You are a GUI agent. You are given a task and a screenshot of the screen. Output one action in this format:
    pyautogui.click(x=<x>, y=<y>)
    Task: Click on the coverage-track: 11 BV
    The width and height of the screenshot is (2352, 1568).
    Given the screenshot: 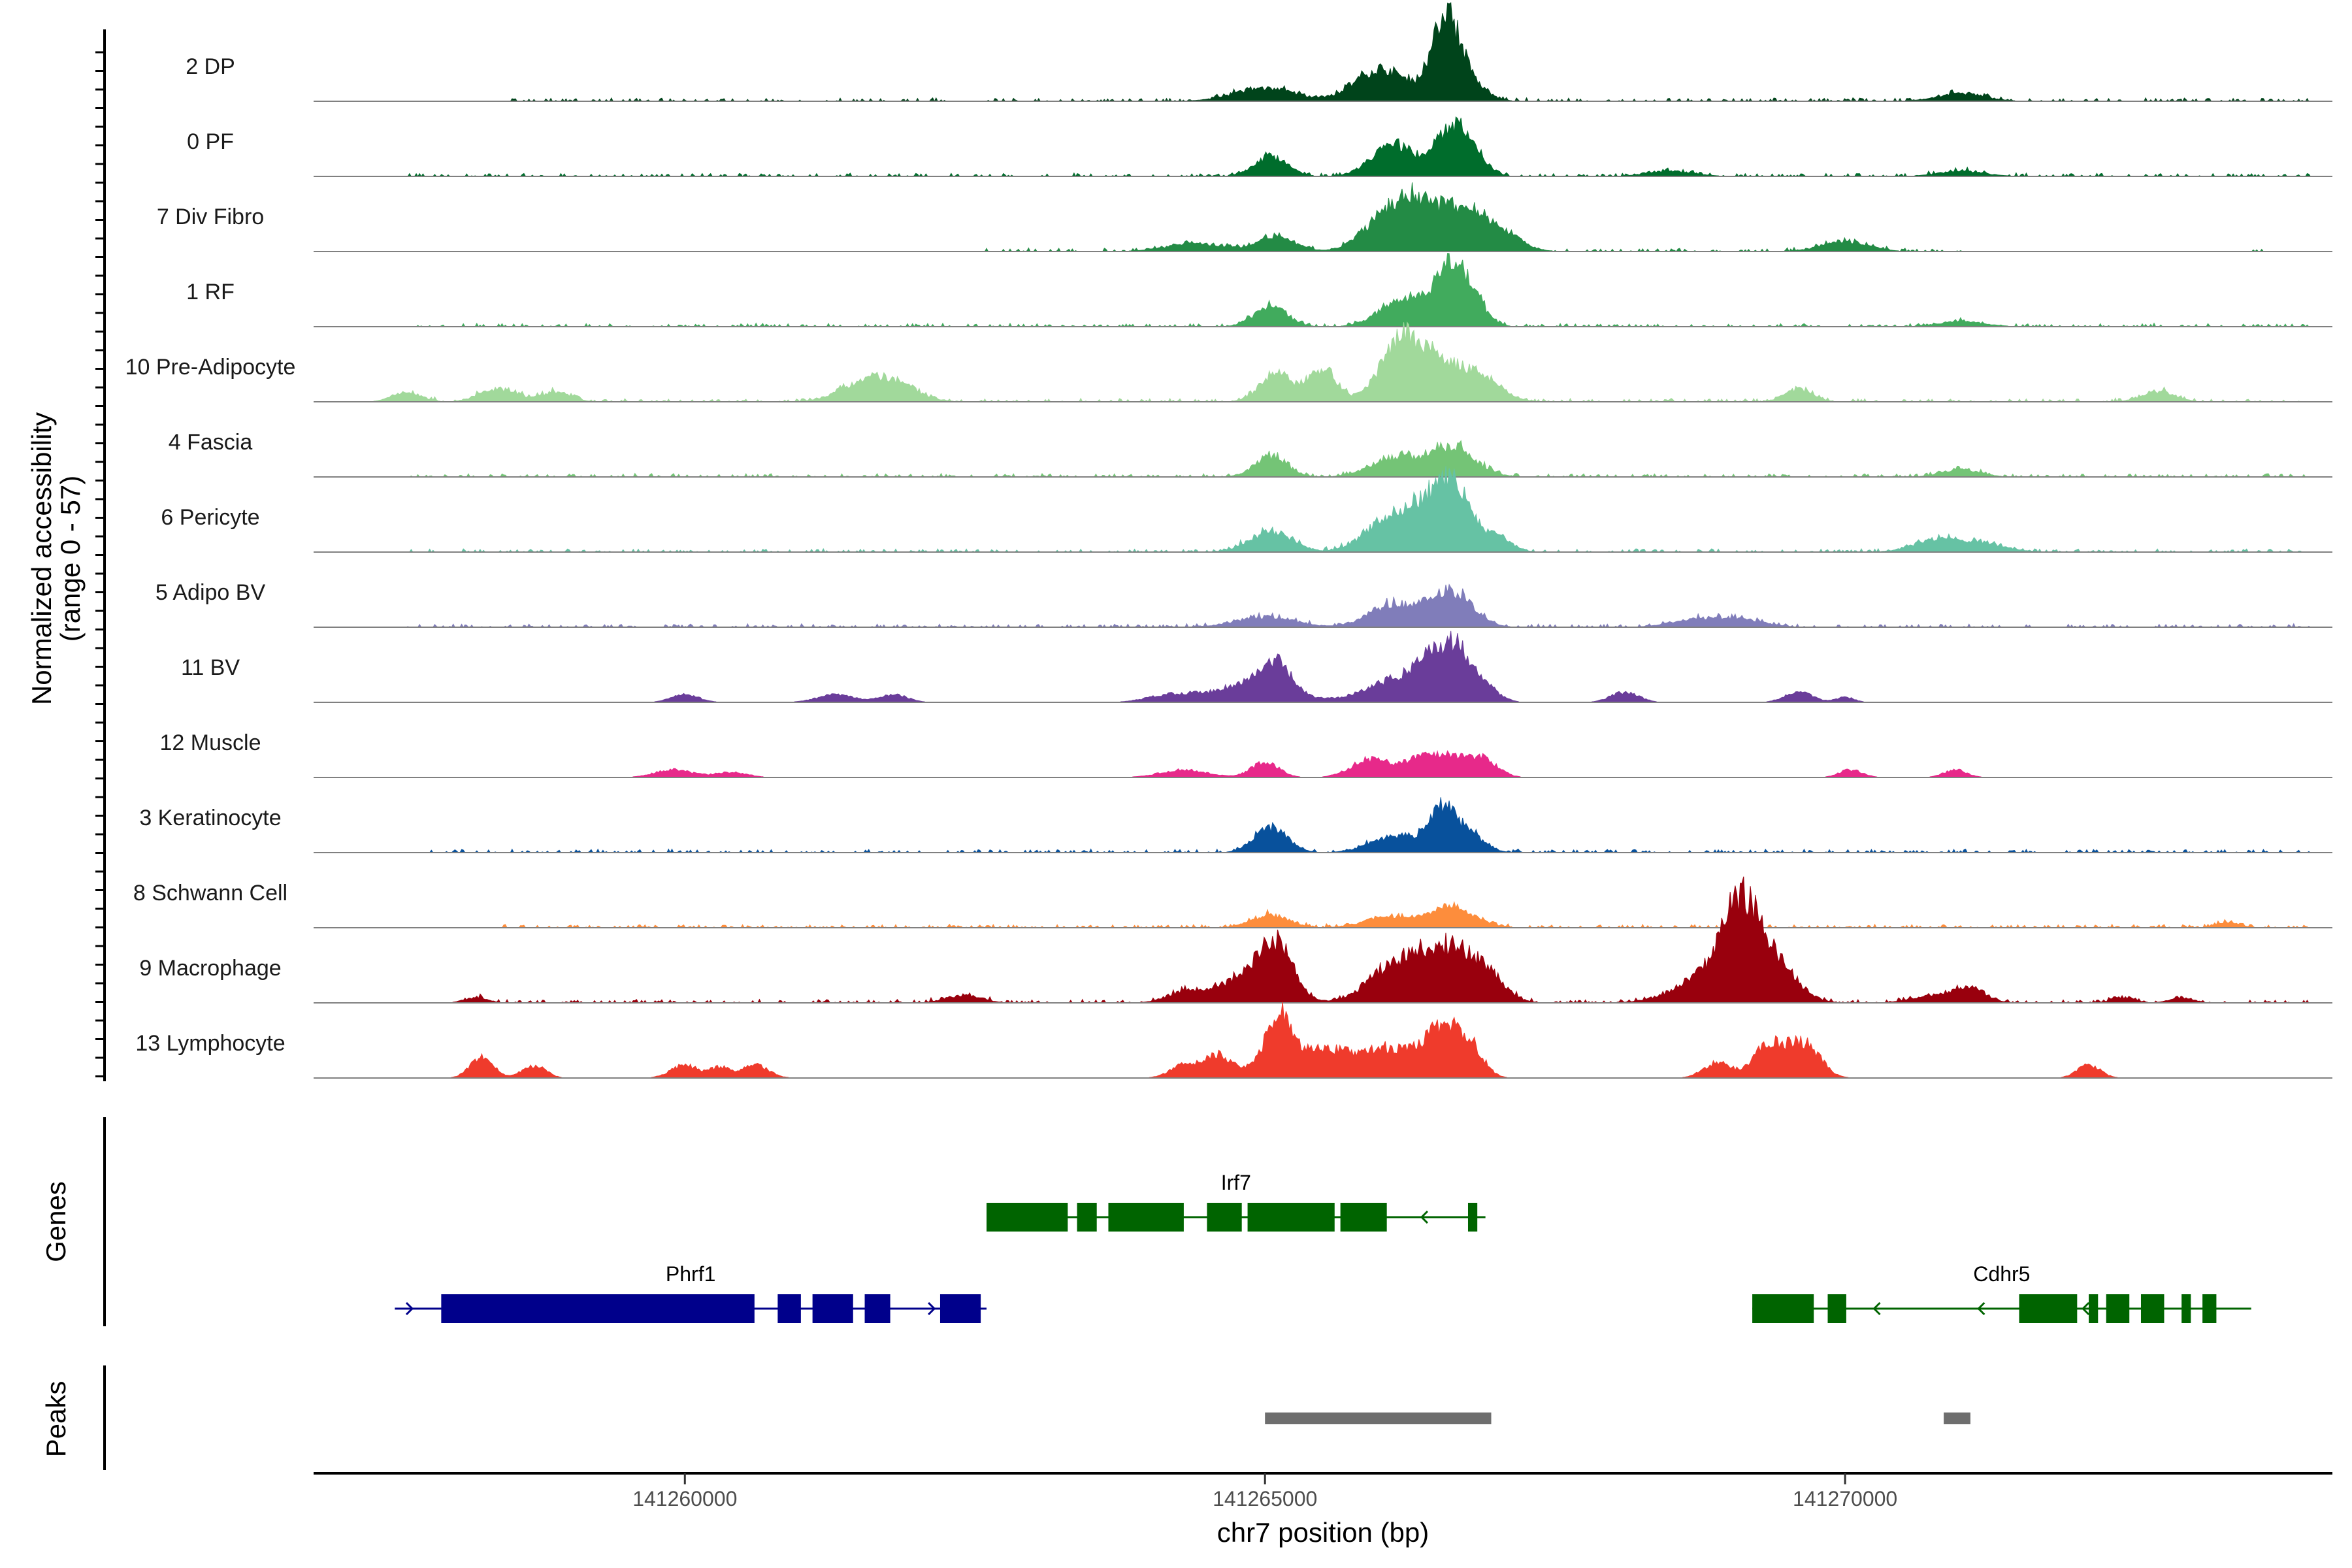 What is the action you would take?
    pyautogui.click(x=1256, y=666)
    